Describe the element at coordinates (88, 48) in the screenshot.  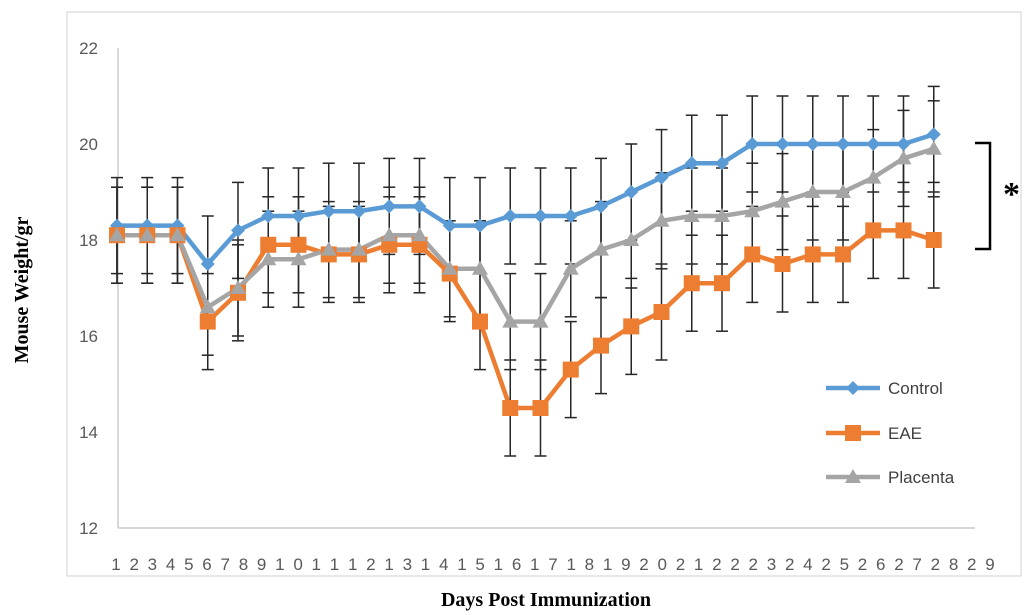
I see `y-tick-label: 22` at that location.